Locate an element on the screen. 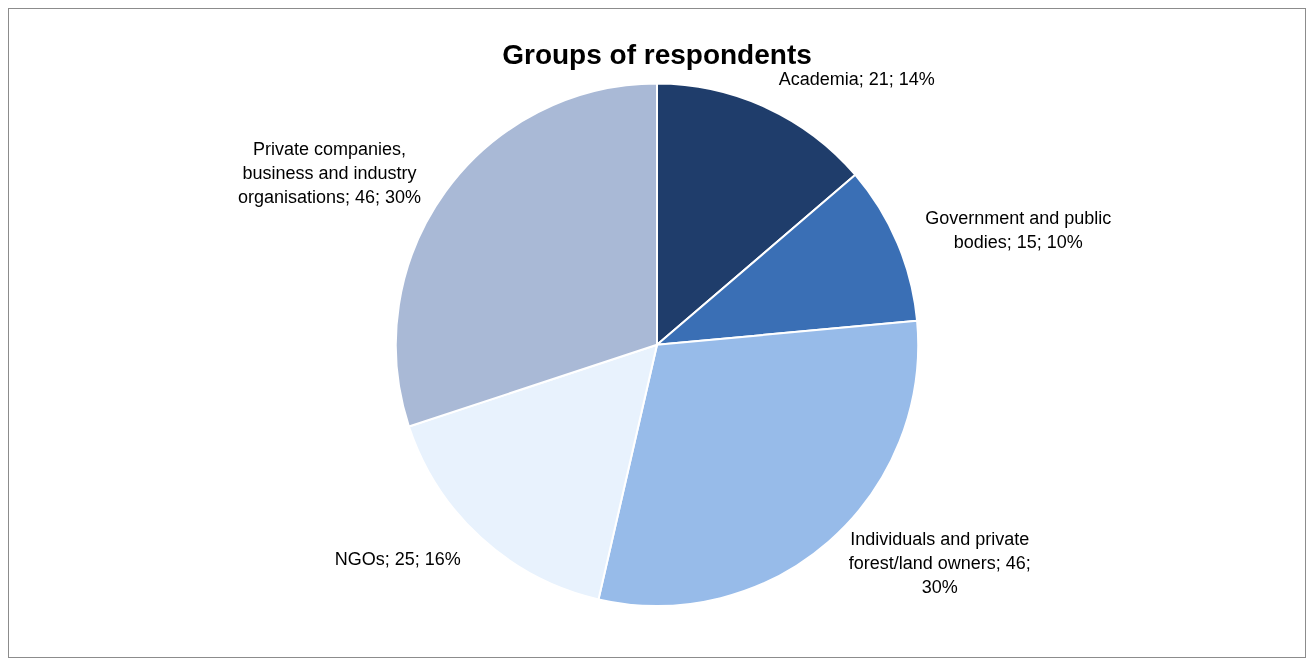  slice-label: Individuals and private forest/land owners; 46; 30% is located at coordinates (939, 562).